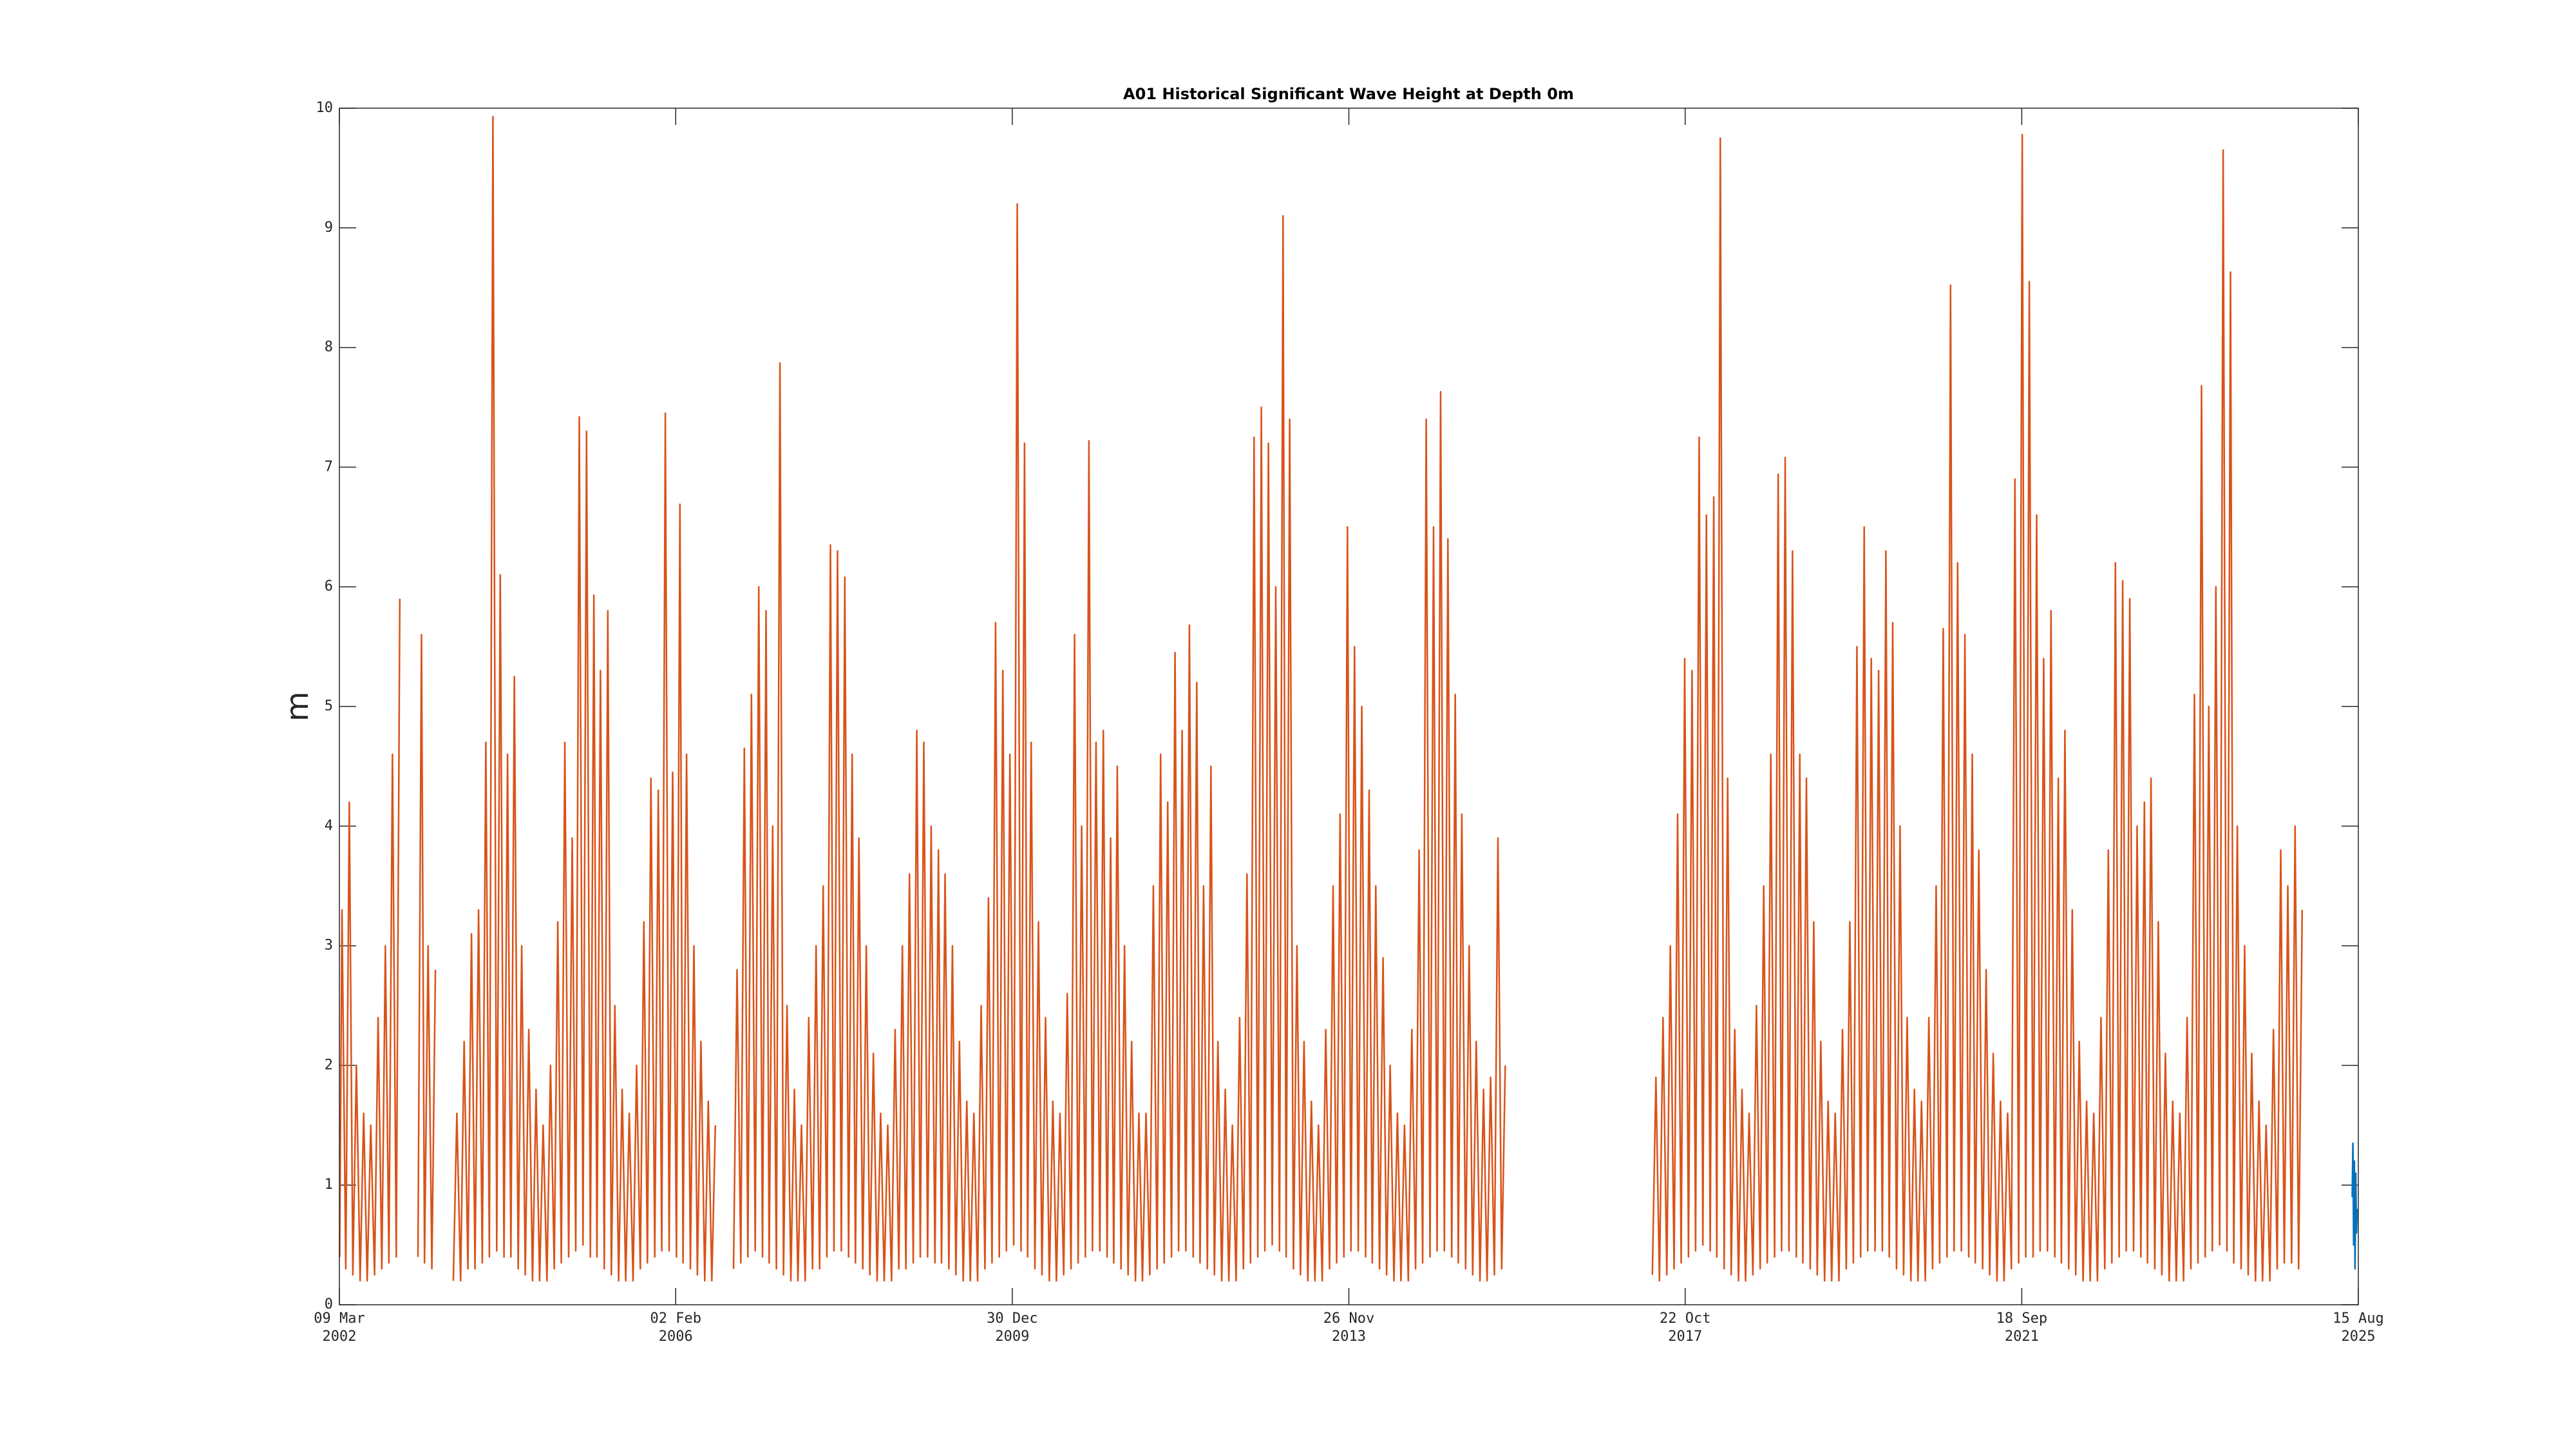  Describe the element at coordinates (339, 1328) in the screenshot. I see `x-tick-label: 09 Mar 2002` at that location.